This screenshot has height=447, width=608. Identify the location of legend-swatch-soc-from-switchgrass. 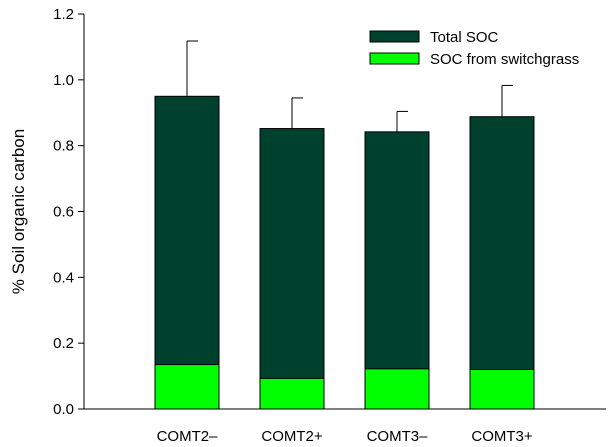
(394, 58).